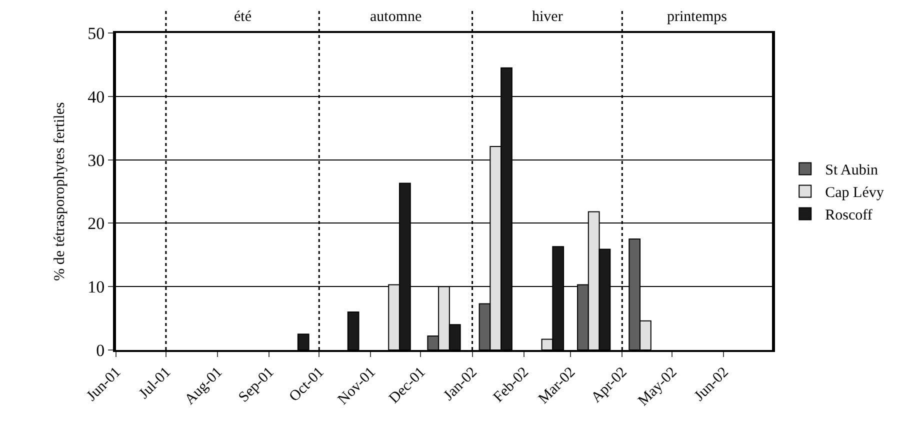  Describe the element at coordinates (852, 170) in the screenshot. I see `legend-label: St Aubin` at that location.